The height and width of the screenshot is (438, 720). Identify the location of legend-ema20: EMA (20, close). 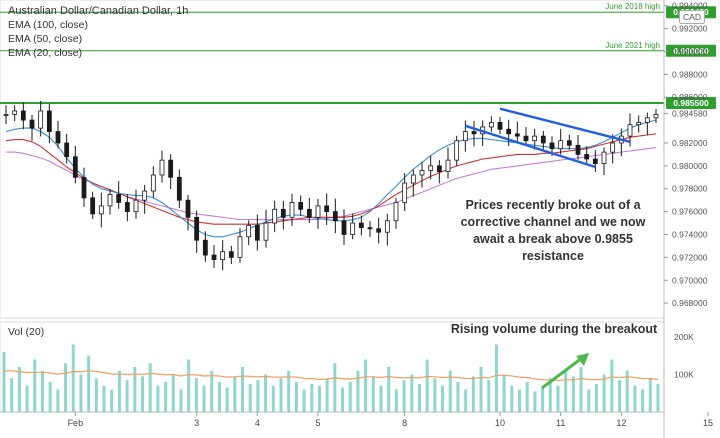
(45, 53).